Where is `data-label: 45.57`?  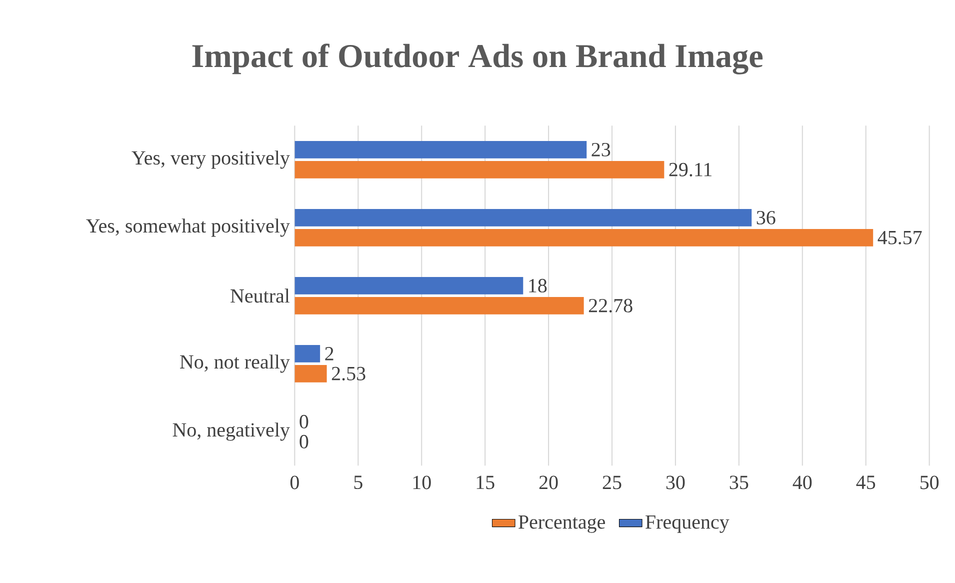
data-label: 45.57 is located at coordinates (900, 237).